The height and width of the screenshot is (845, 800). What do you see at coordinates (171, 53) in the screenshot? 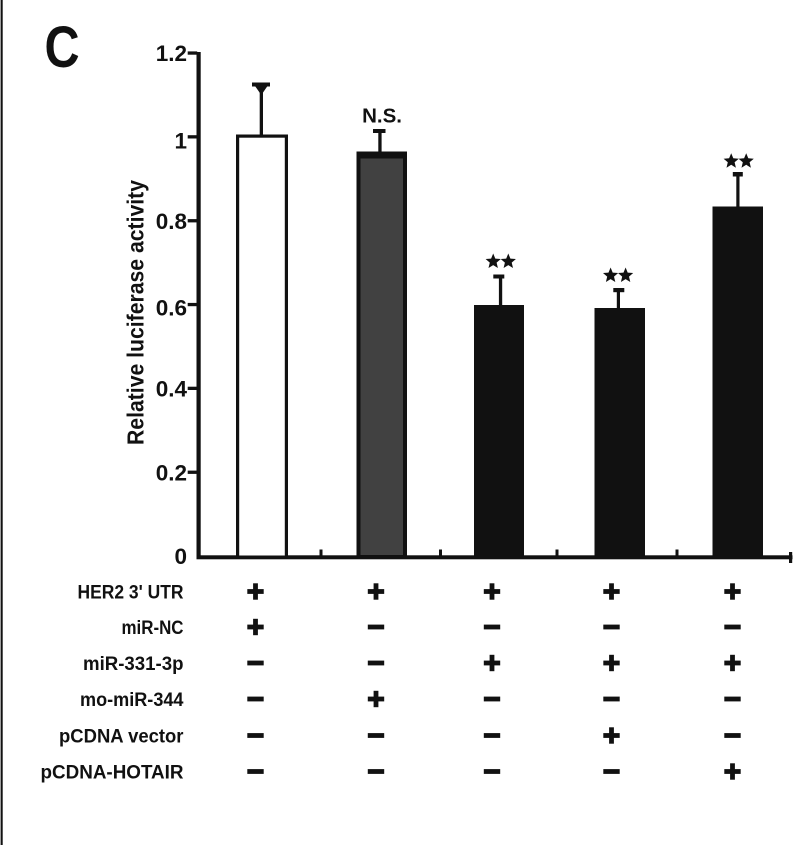
I see `svg-text: 1.2` at bounding box center [171, 53].